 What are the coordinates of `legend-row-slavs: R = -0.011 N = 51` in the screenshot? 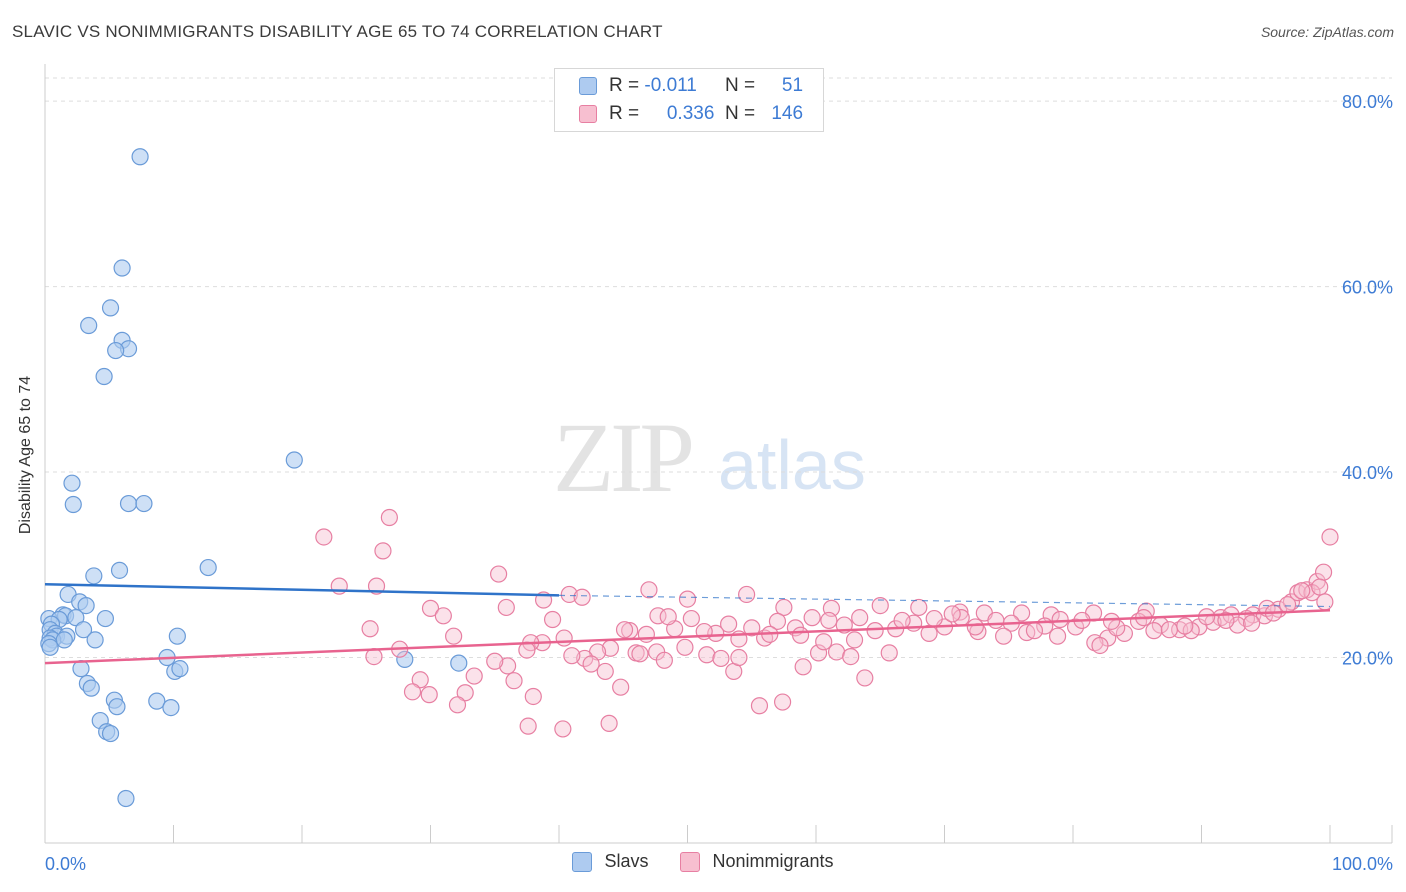 It's located at (691, 86).